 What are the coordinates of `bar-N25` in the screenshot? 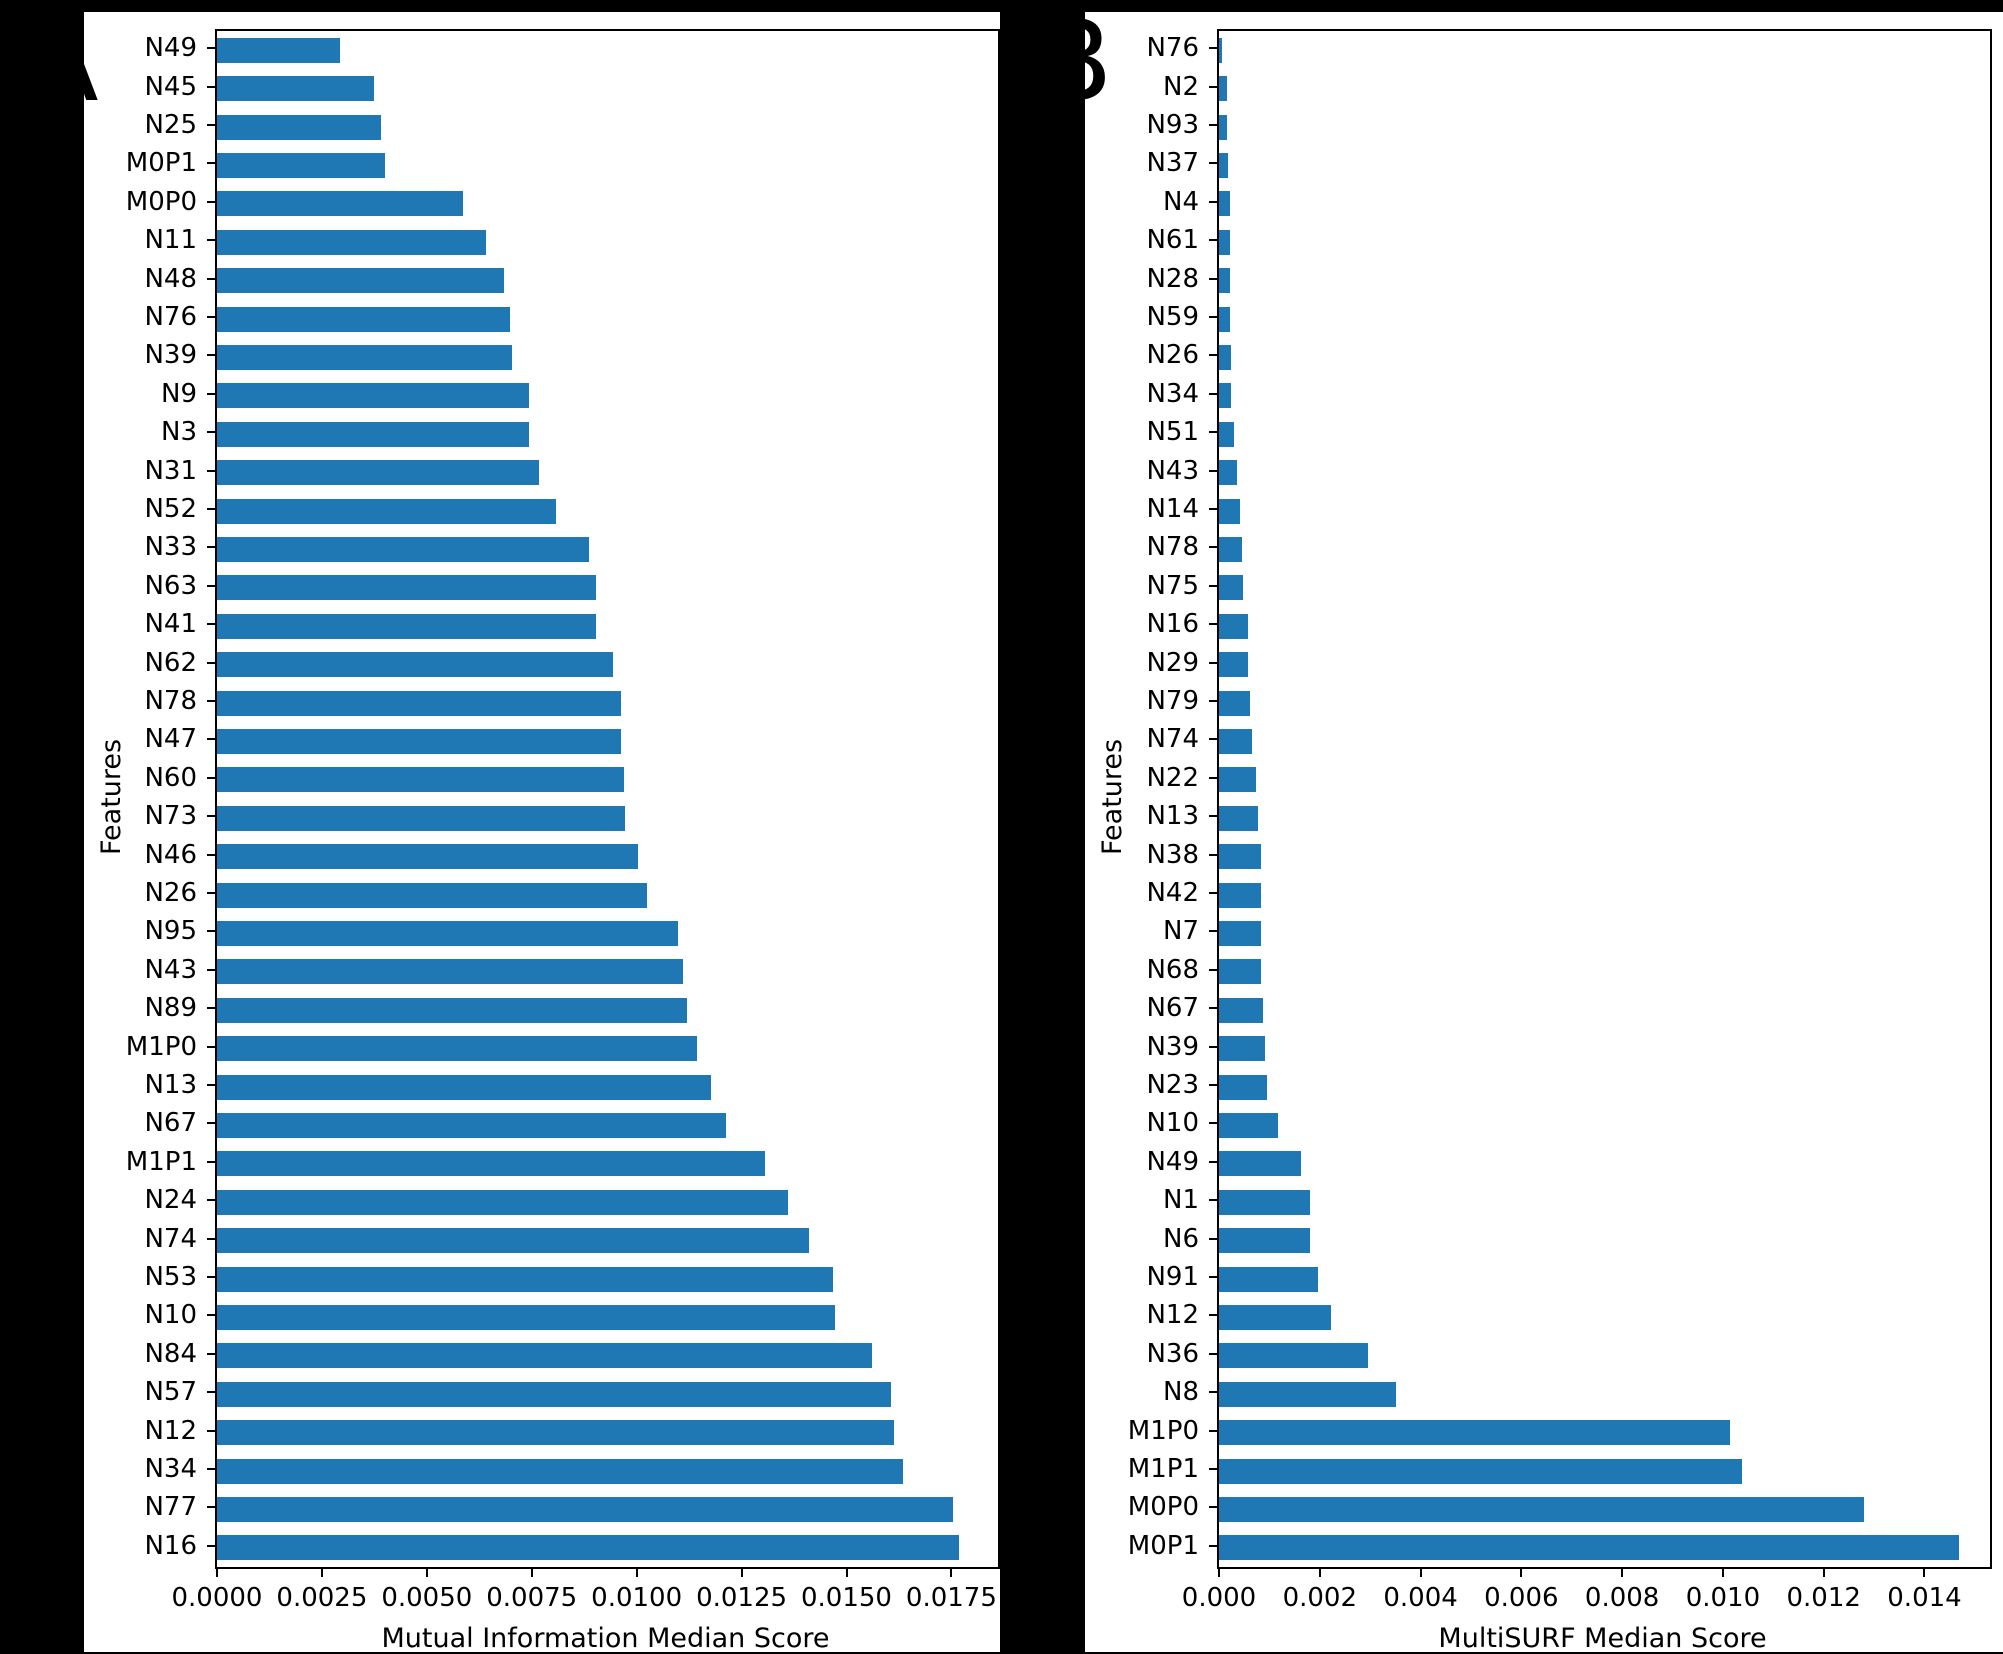 It's located at (299, 127).